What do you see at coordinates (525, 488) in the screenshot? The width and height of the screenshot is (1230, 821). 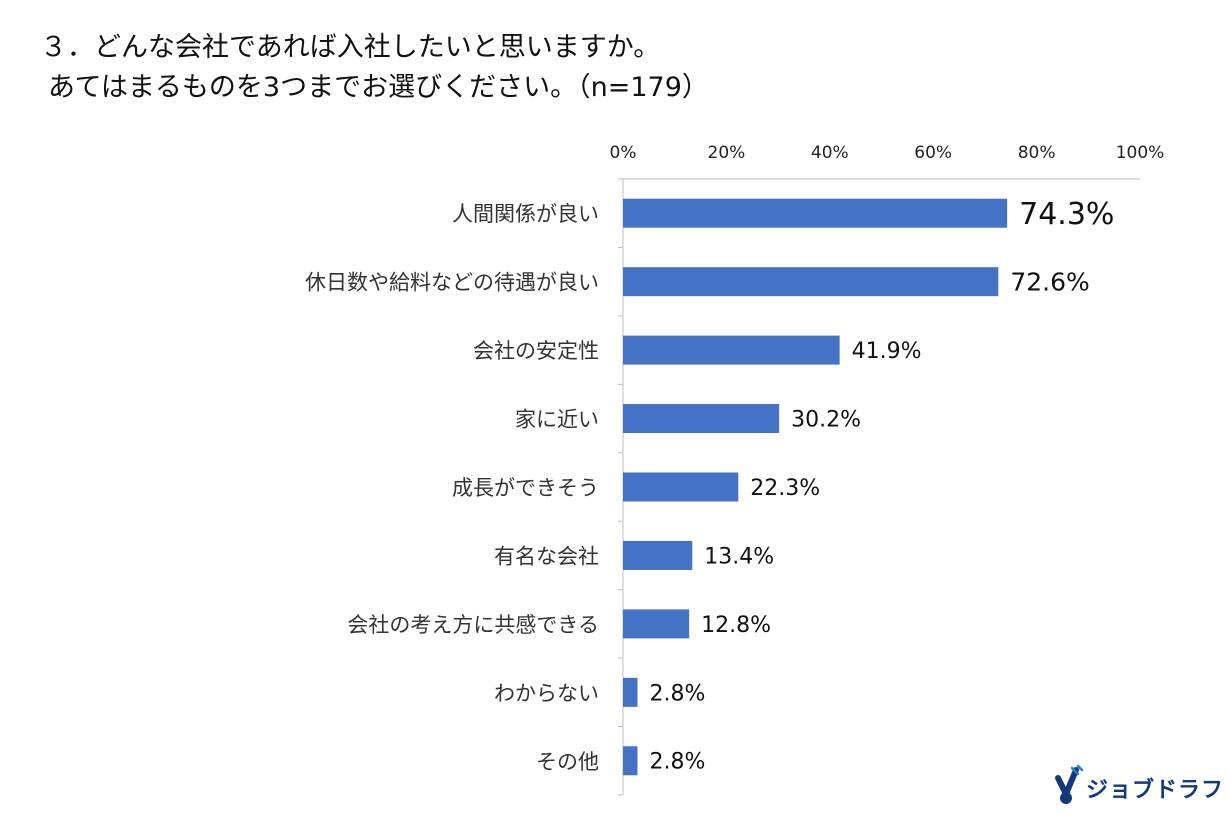 I see `category-label: 成長ができそう` at bounding box center [525, 488].